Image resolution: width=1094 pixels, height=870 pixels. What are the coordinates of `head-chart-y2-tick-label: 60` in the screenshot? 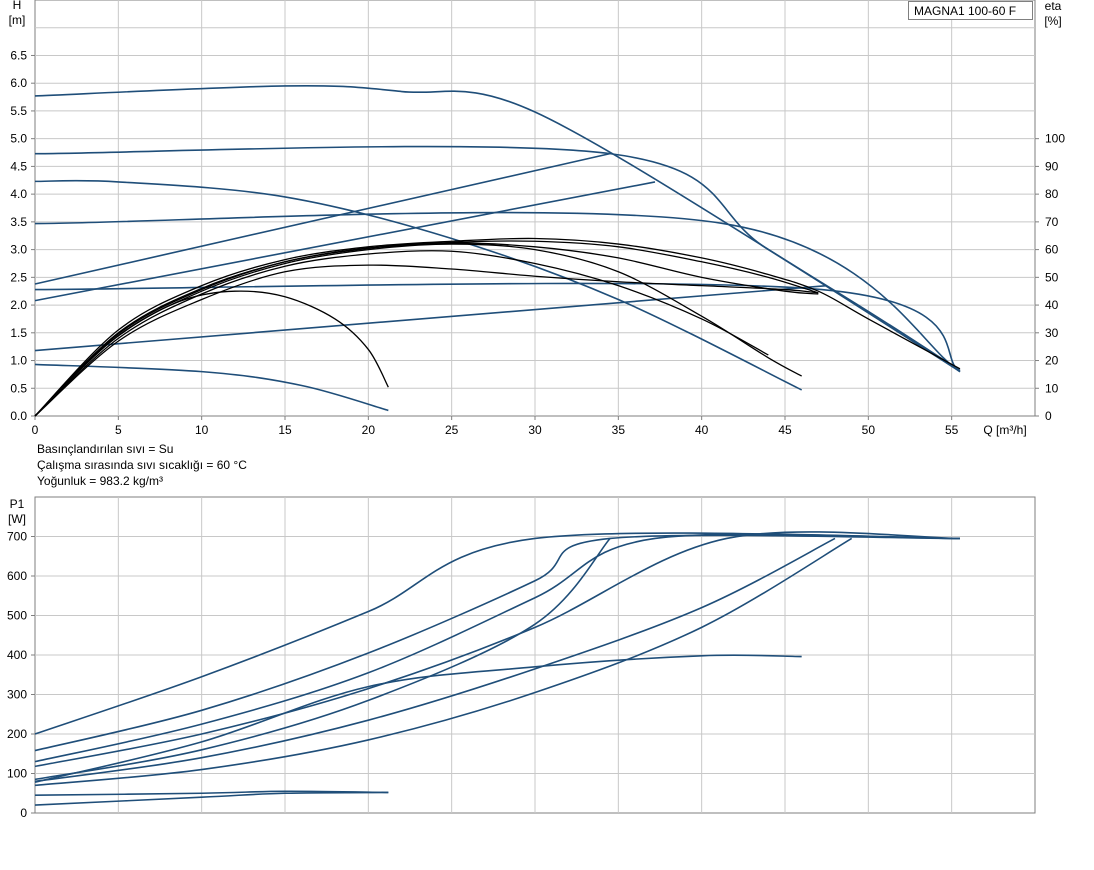 It's located at (1052, 250).